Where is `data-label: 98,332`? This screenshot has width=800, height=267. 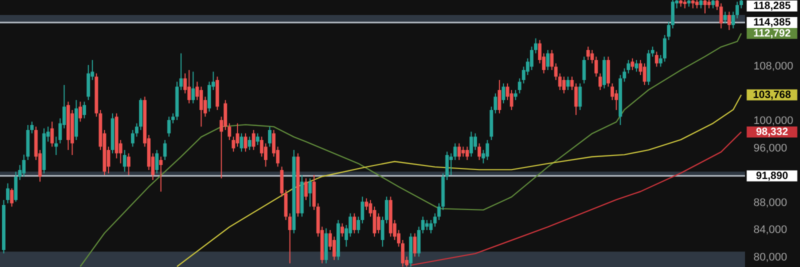 data-label: 98,332 is located at coordinates (772, 132).